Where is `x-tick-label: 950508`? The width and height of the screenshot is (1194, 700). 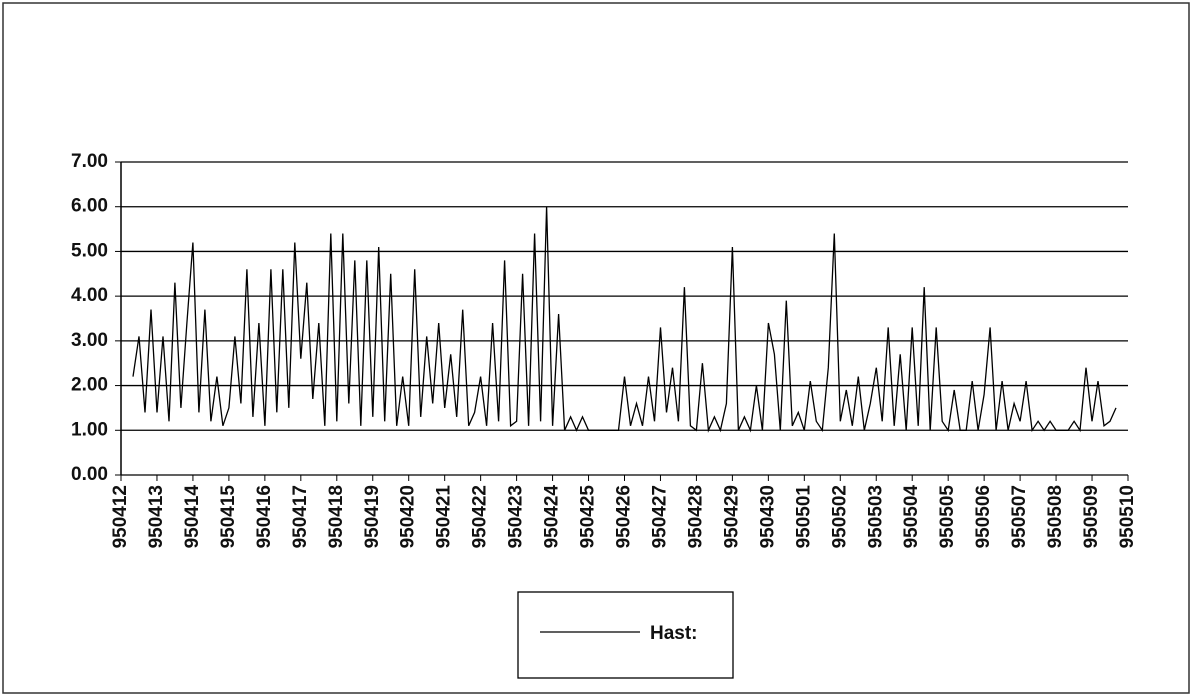 x-tick-label: 950508 is located at coordinates (1055, 516).